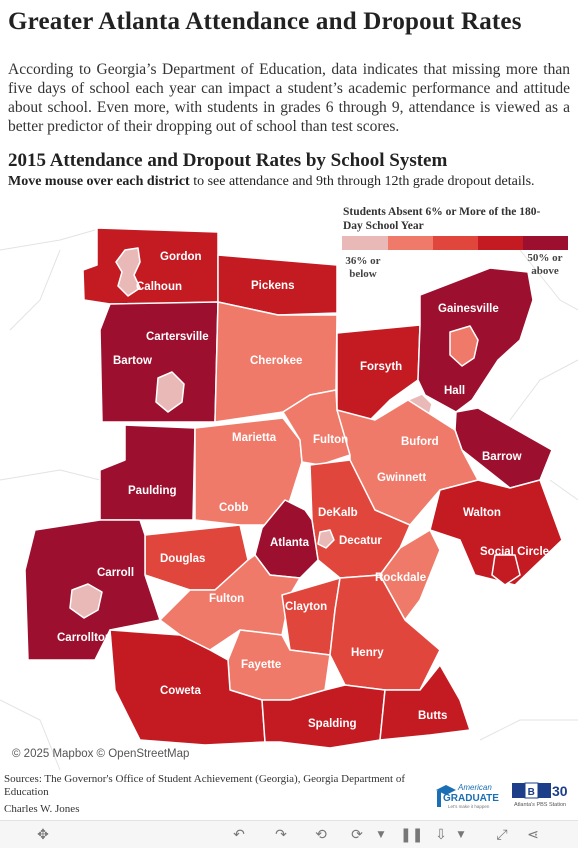 This screenshot has height=848, width=578. I want to click on chevron-down-icon: ▼, so click(381, 835).